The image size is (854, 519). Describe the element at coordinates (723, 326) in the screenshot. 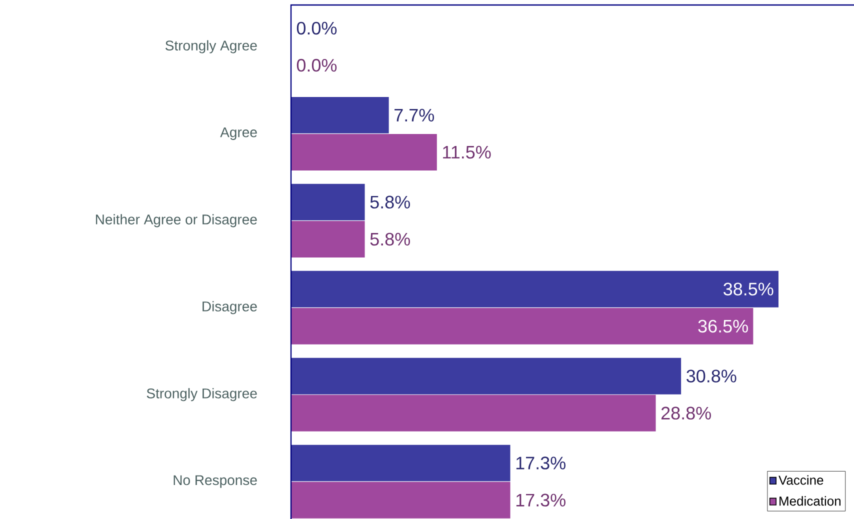

I see `data-label: 36.5%` at that location.